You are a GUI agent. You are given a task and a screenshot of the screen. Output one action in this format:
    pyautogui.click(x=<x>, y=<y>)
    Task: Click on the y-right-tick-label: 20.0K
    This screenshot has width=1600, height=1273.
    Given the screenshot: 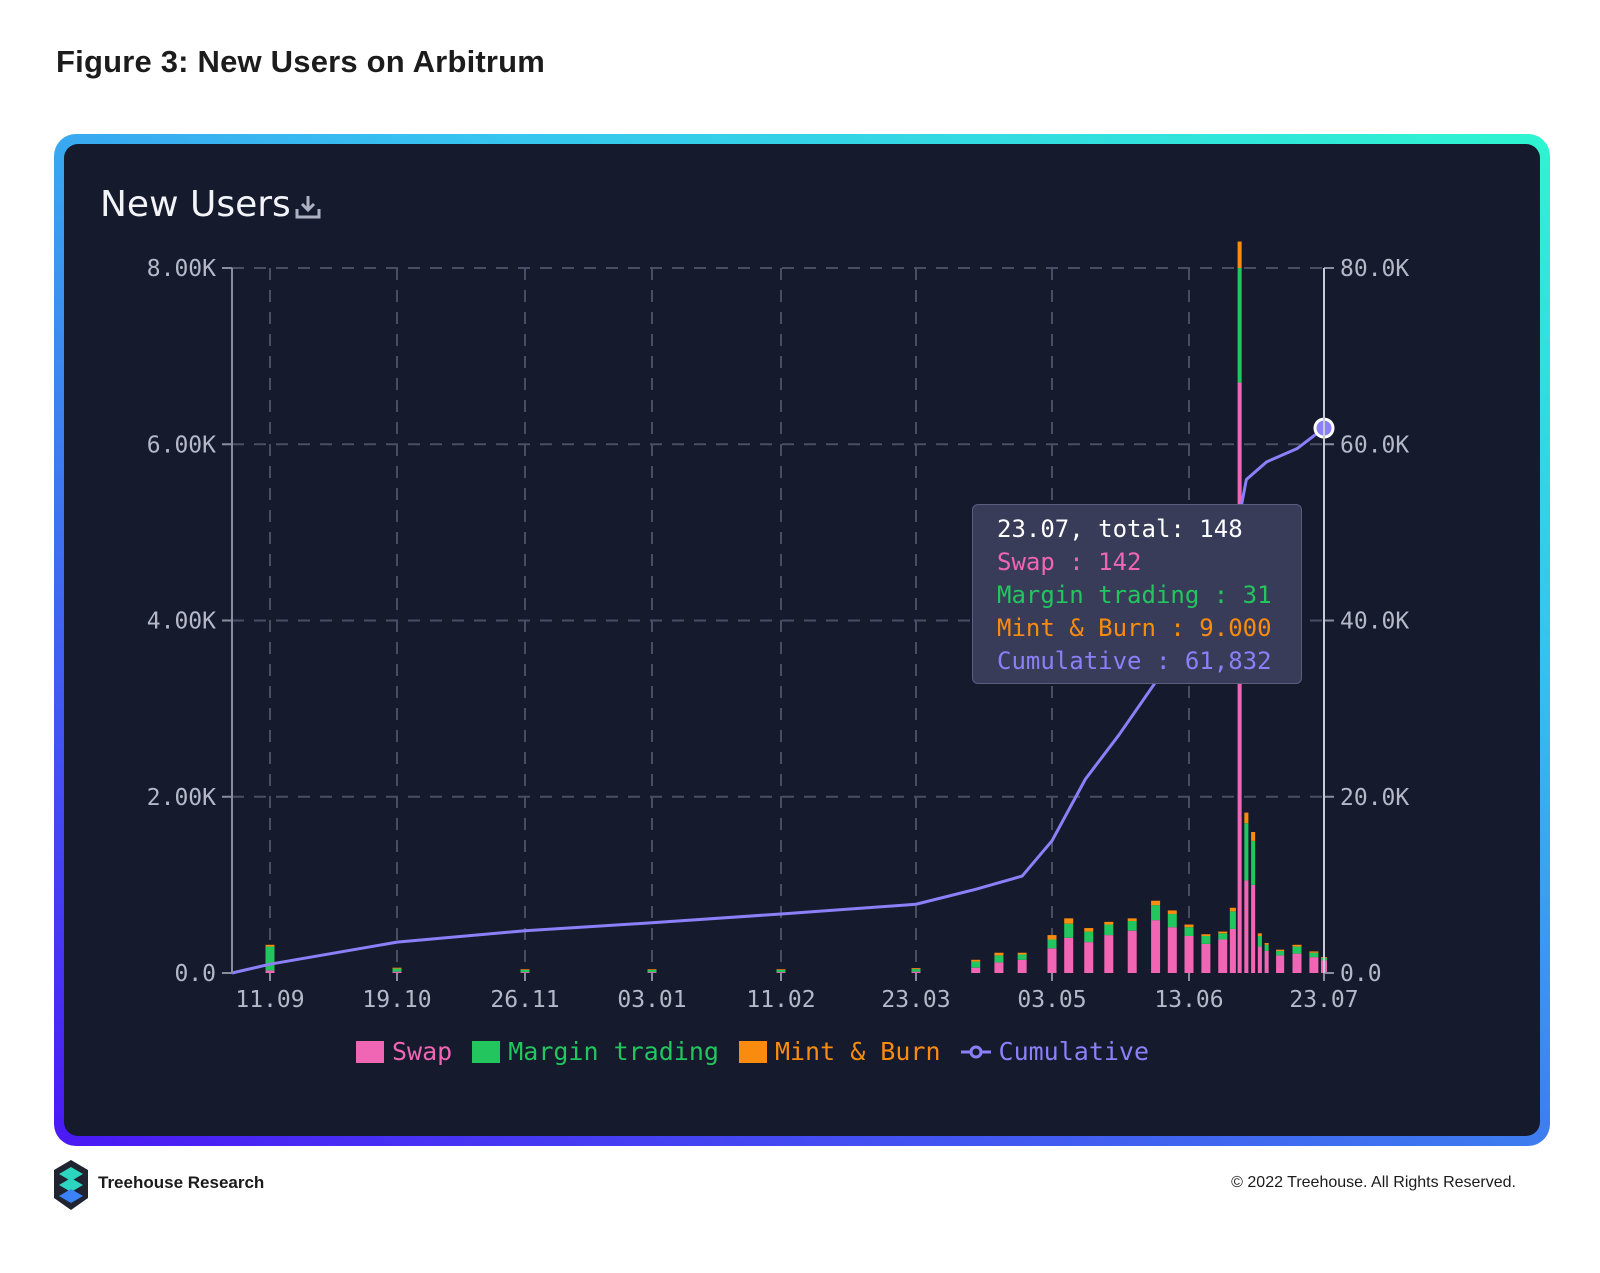 What is the action you would take?
    pyautogui.click(x=1374, y=798)
    